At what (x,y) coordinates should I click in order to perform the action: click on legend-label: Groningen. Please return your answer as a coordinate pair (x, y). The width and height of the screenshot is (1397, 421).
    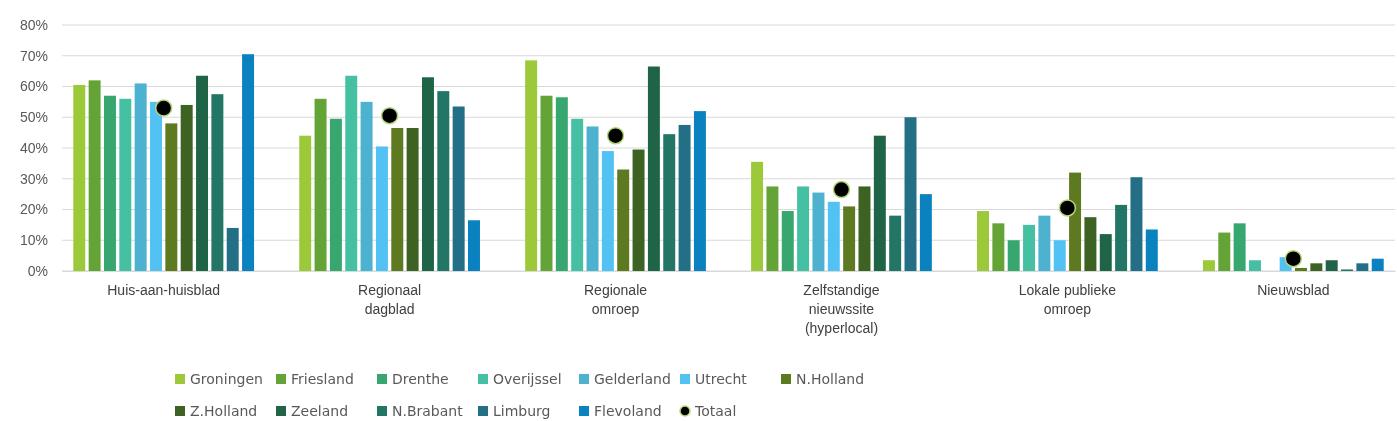
    Looking at the image, I should click on (226, 379).